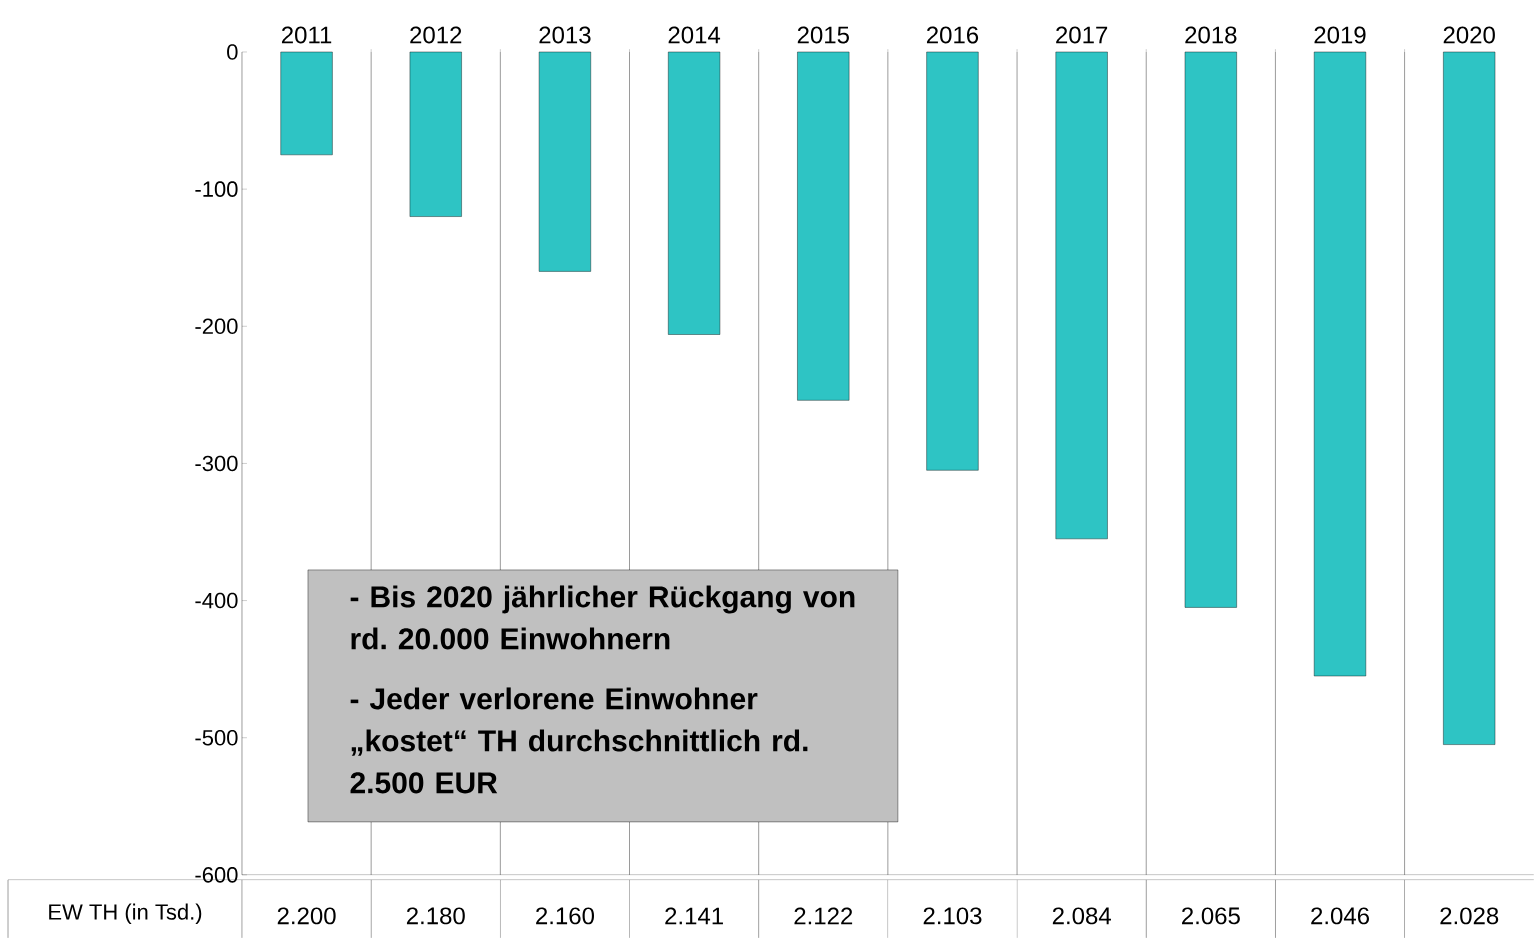 The height and width of the screenshot is (938, 1534). What do you see at coordinates (436, 35) in the screenshot?
I see `x-tick-label: 2012` at bounding box center [436, 35].